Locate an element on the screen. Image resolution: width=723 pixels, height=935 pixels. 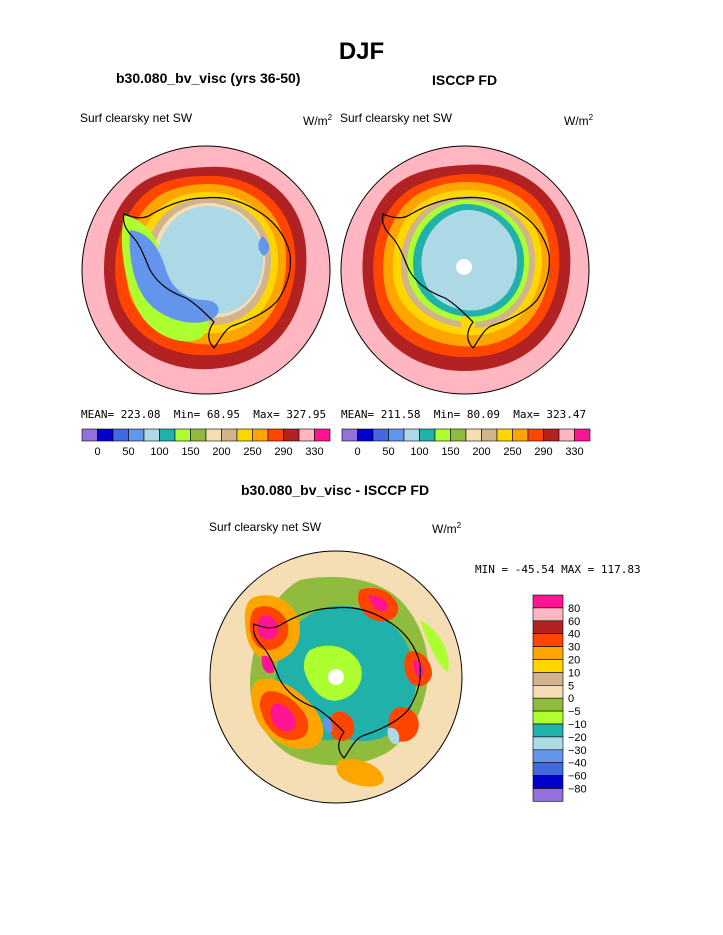
field-magenta-ne is located at coordinates (378, 603).